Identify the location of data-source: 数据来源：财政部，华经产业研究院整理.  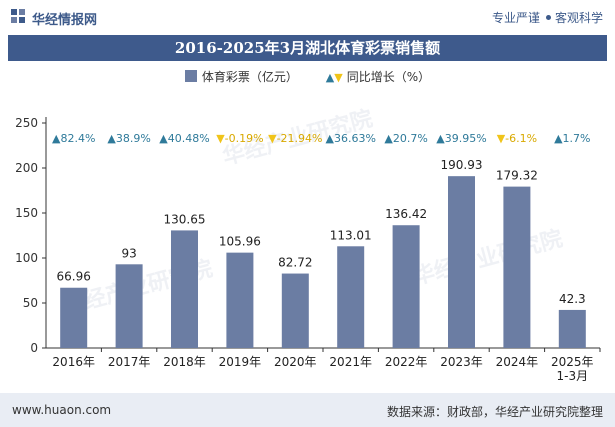
(494, 412).